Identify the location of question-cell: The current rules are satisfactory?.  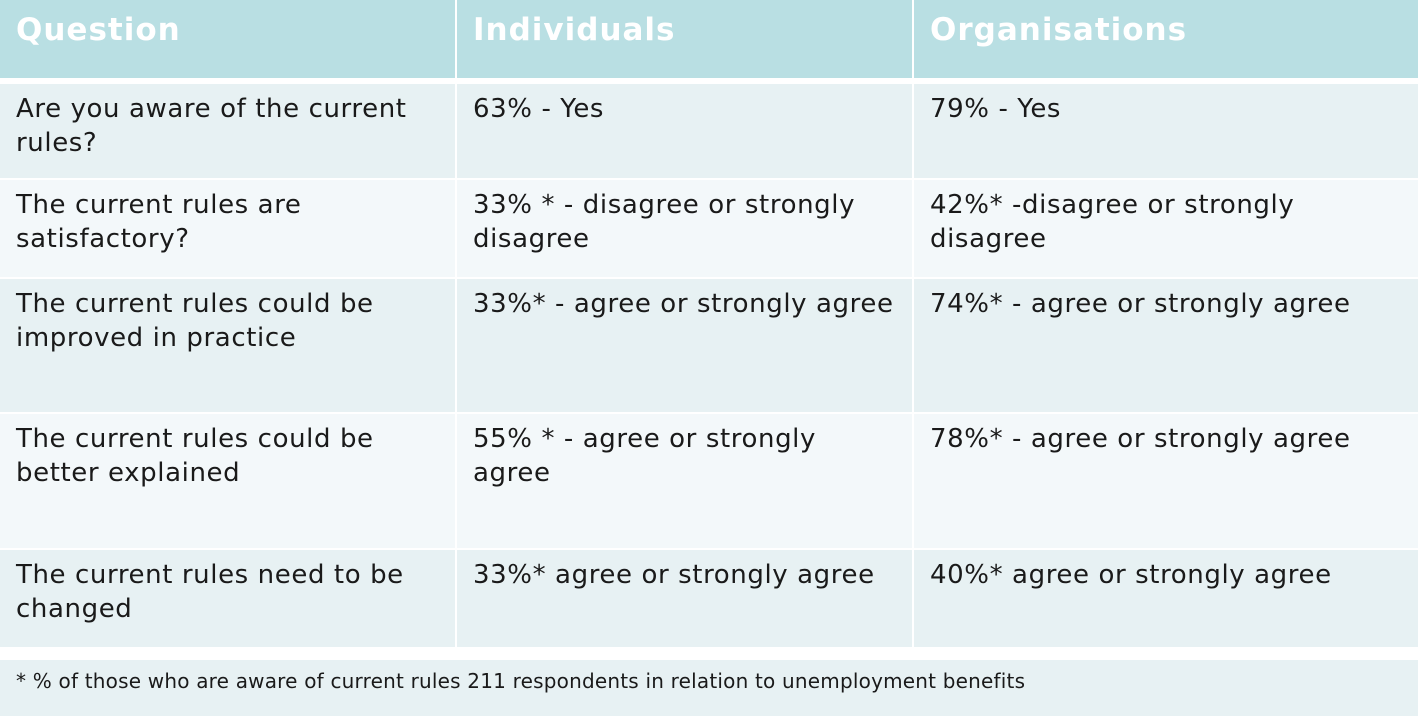
(228, 229).